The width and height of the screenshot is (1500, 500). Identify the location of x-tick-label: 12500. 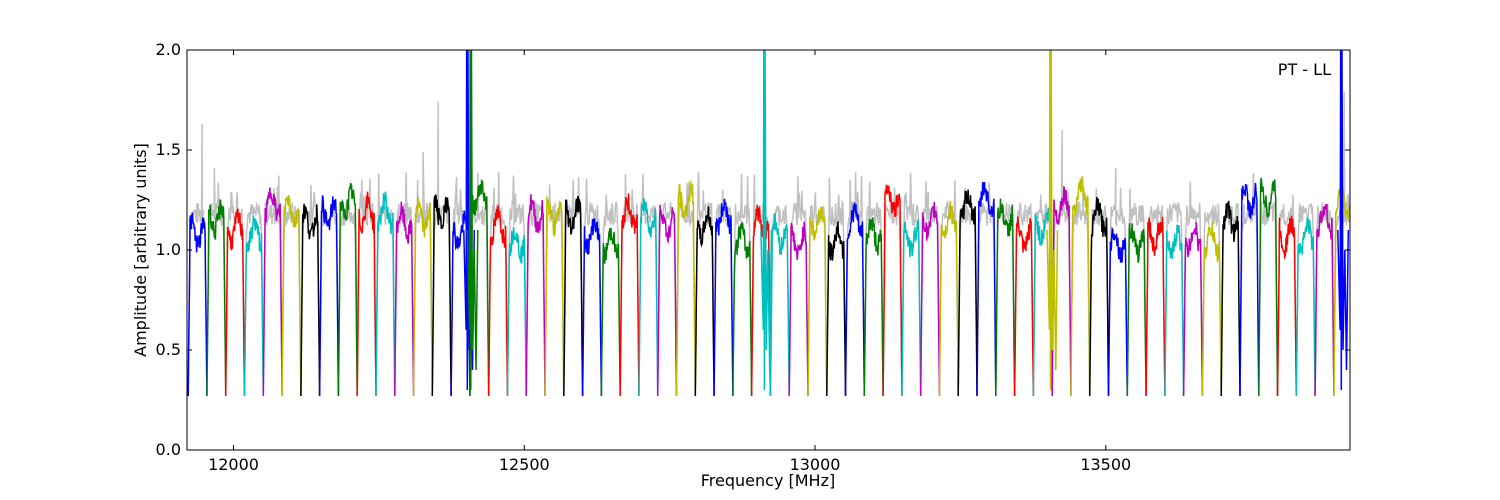
(524, 464).